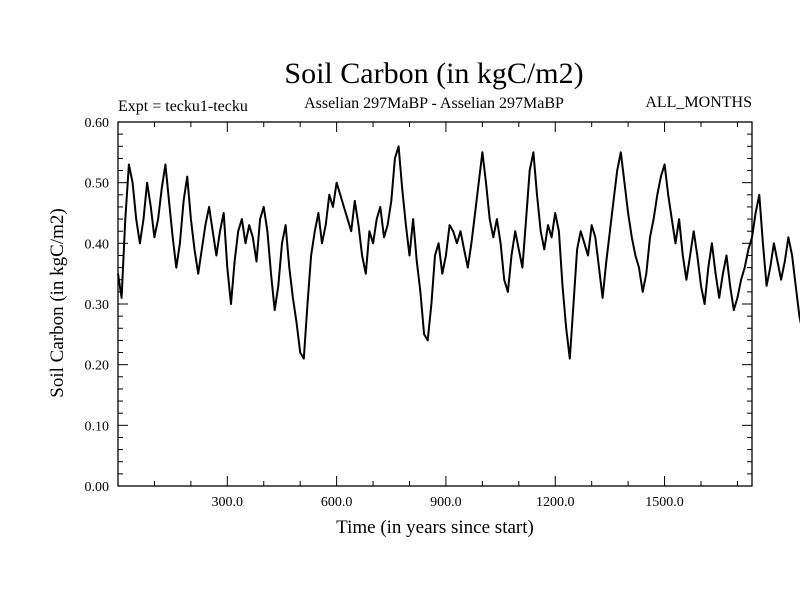 The image size is (800, 600). Describe the element at coordinates (555, 502) in the screenshot. I see `x-tick-label: 1200.0` at that location.